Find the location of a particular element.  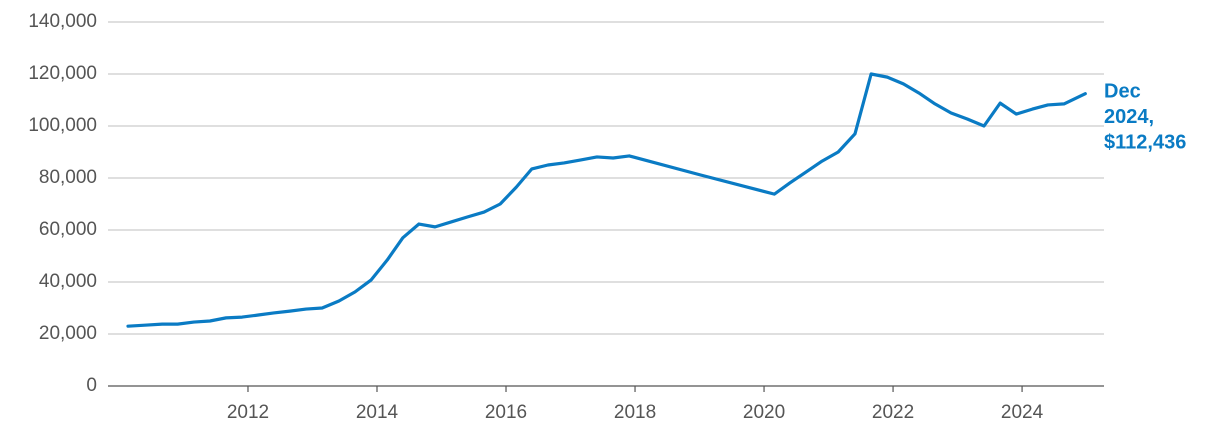

y-tick-label: 60,000 is located at coordinates (68, 229).